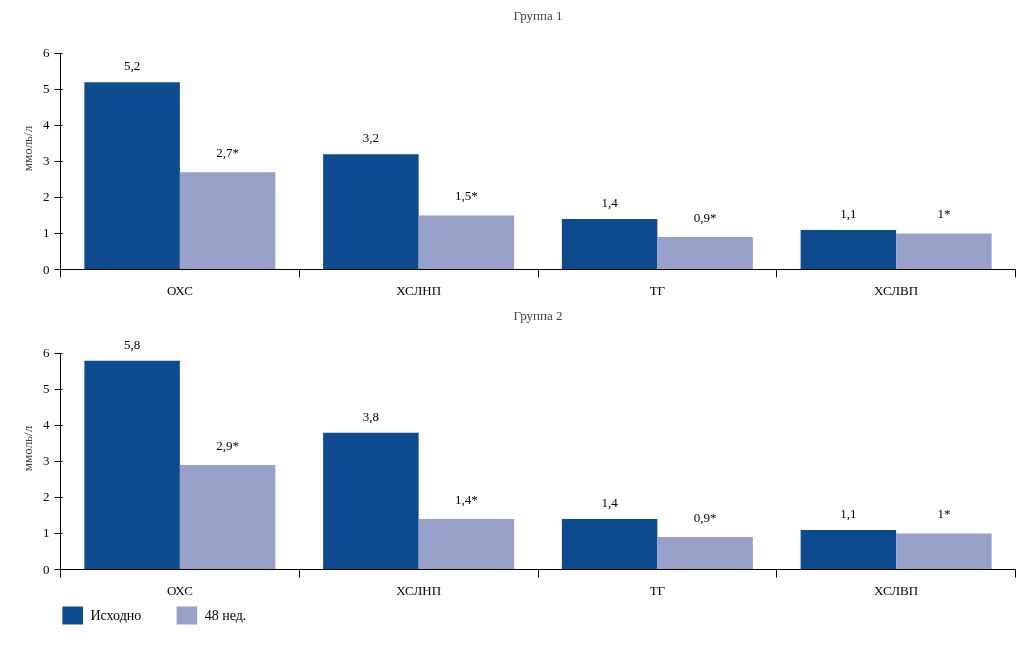 The image size is (1033, 659). I want to click on data-label: 2,9*, so click(227, 446).